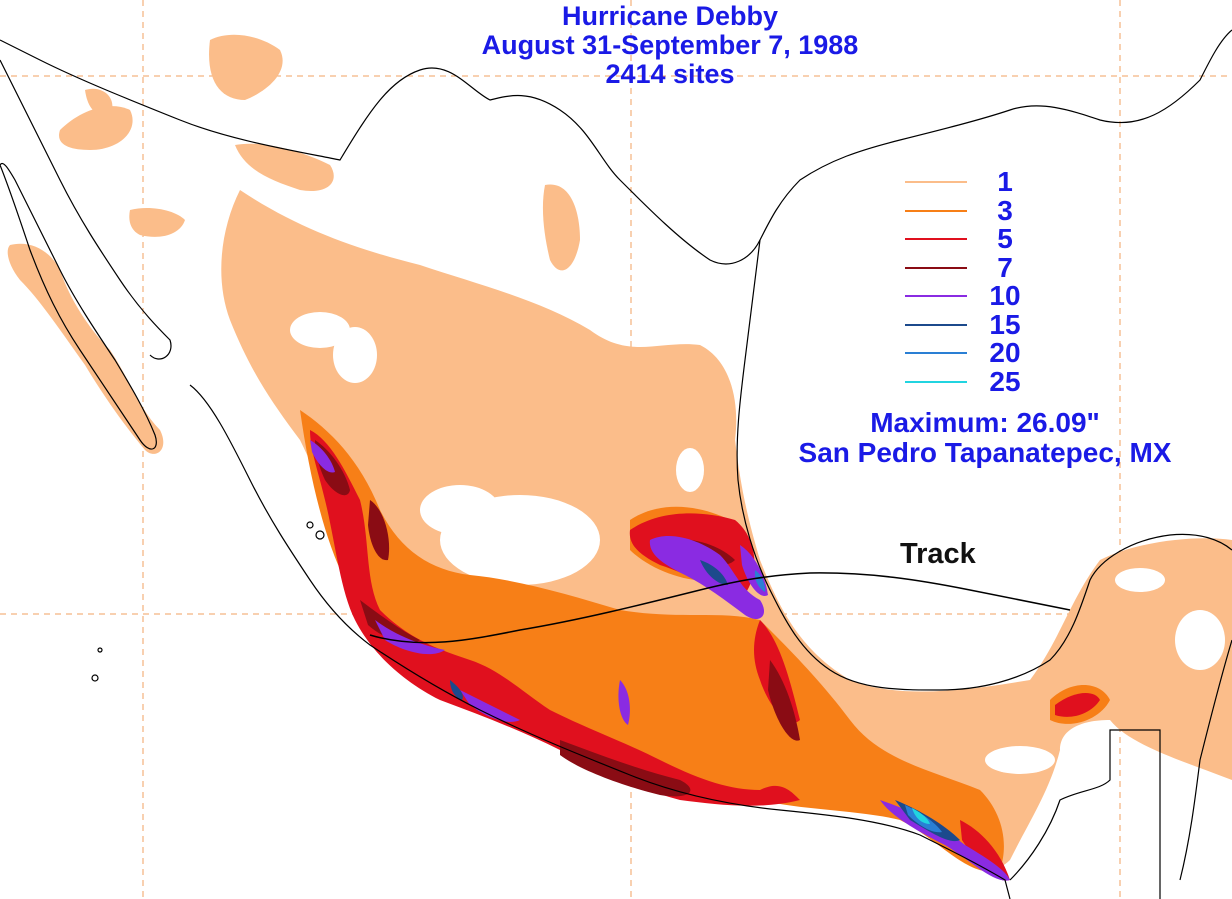 Image resolution: width=1232 pixels, height=899 pixels. I want to click on legend-label: 5, so click(1005, 238).